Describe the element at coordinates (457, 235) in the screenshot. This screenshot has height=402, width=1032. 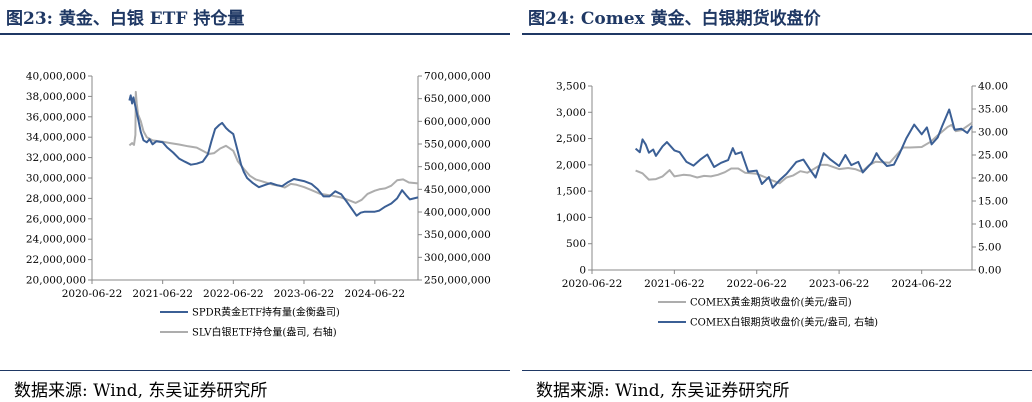
I see `y2-tick-label: 350,000,000` at that location.